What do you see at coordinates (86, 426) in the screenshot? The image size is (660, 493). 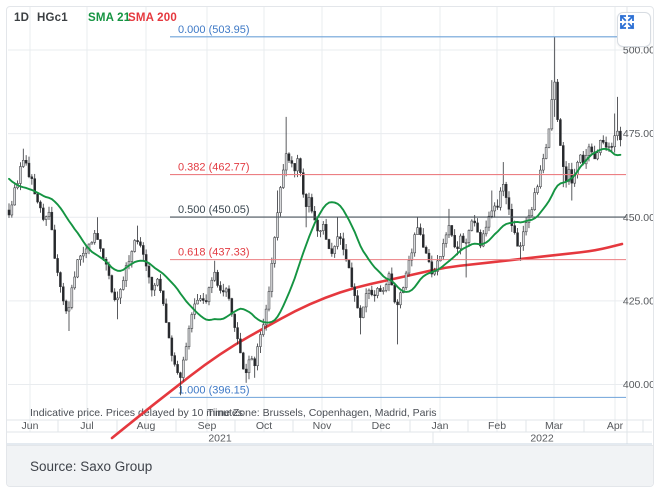 I see `month-label: Jul` at bounding box center [86, 426].